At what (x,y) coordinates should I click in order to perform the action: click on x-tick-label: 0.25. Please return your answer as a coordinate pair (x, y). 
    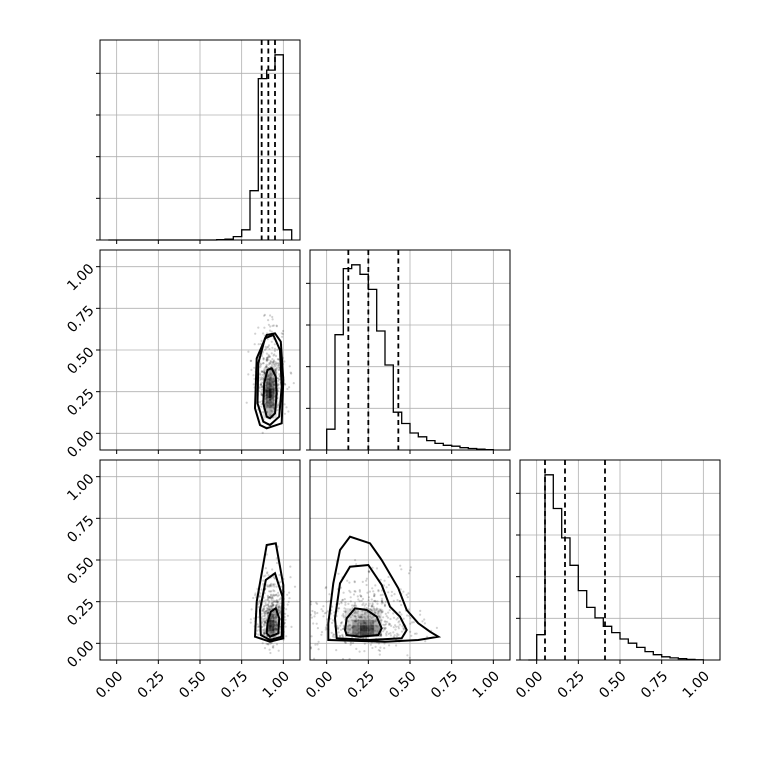
    Looking at the image, I should click on (571, 684).